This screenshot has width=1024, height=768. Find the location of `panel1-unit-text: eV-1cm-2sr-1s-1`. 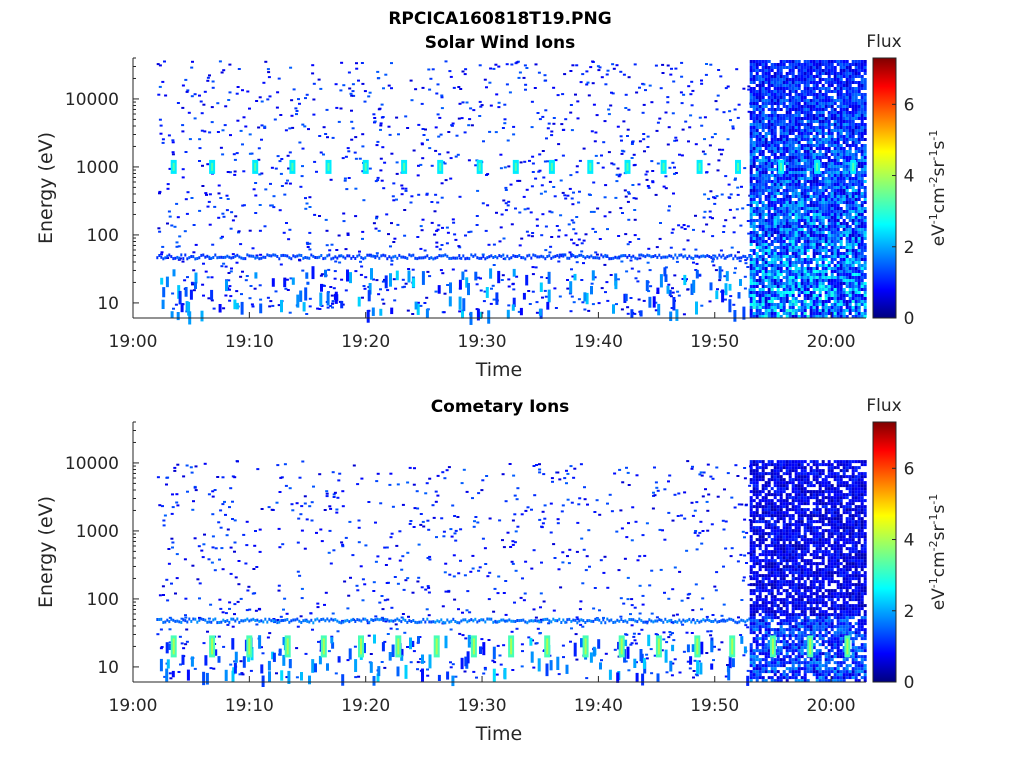

panel1-unit-text: eV-1cm-2sr-1s-1 is located at coordinates (938, 188).